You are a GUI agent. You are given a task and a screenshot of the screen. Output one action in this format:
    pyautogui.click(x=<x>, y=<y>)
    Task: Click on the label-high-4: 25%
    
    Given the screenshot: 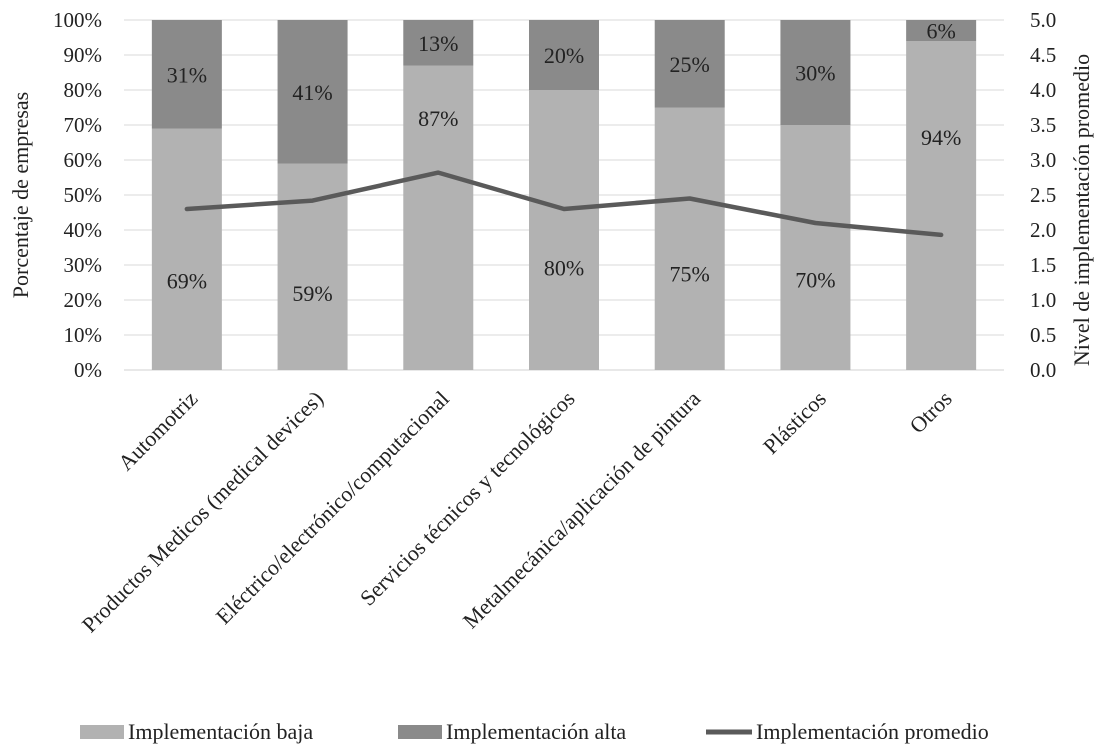 What is the action you would take?
    pyautogui.click(x=690, y=64)
    